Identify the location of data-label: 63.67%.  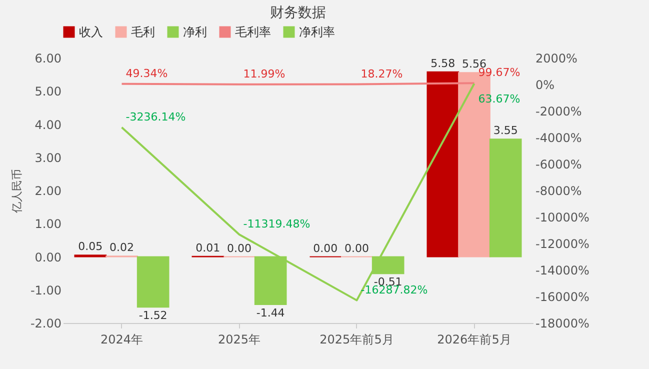
(499, 99).